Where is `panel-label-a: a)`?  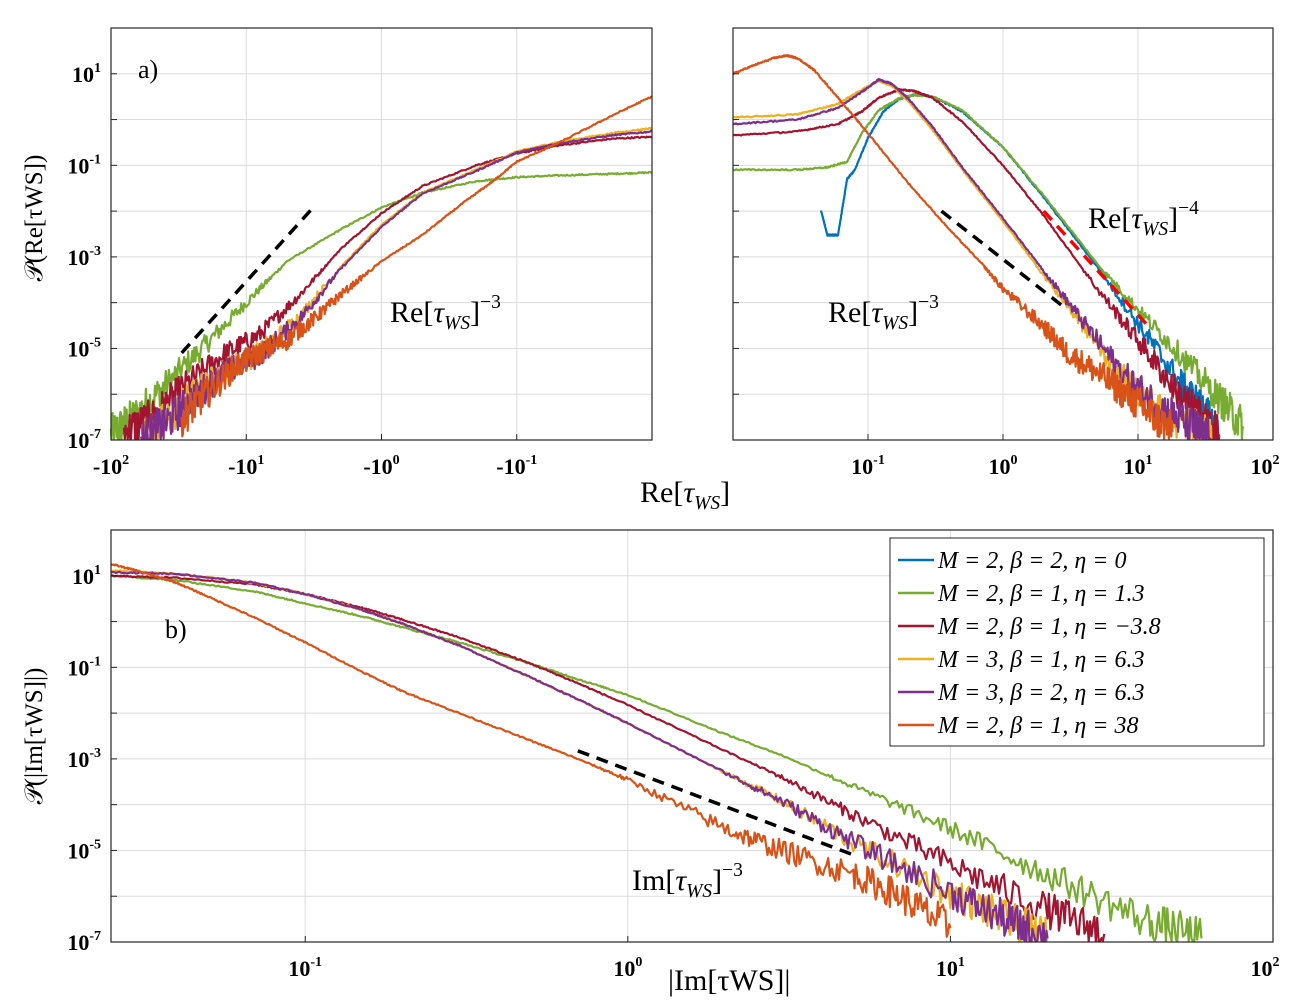
panel-label-a: a) is located at coordinates (148, 69).